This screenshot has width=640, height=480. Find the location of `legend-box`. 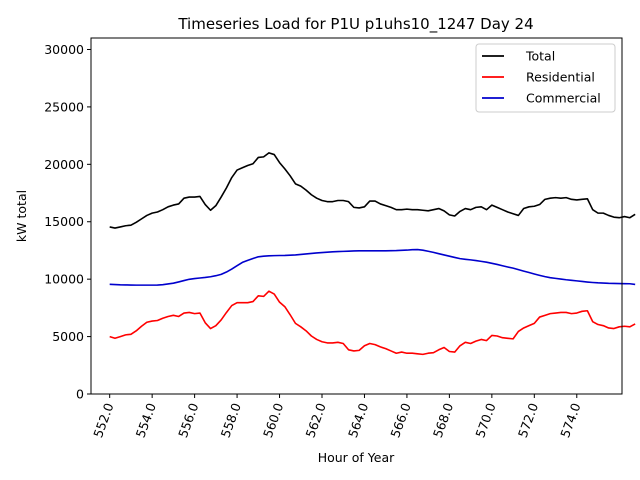

legend-box is located at coordinates (545, 78).